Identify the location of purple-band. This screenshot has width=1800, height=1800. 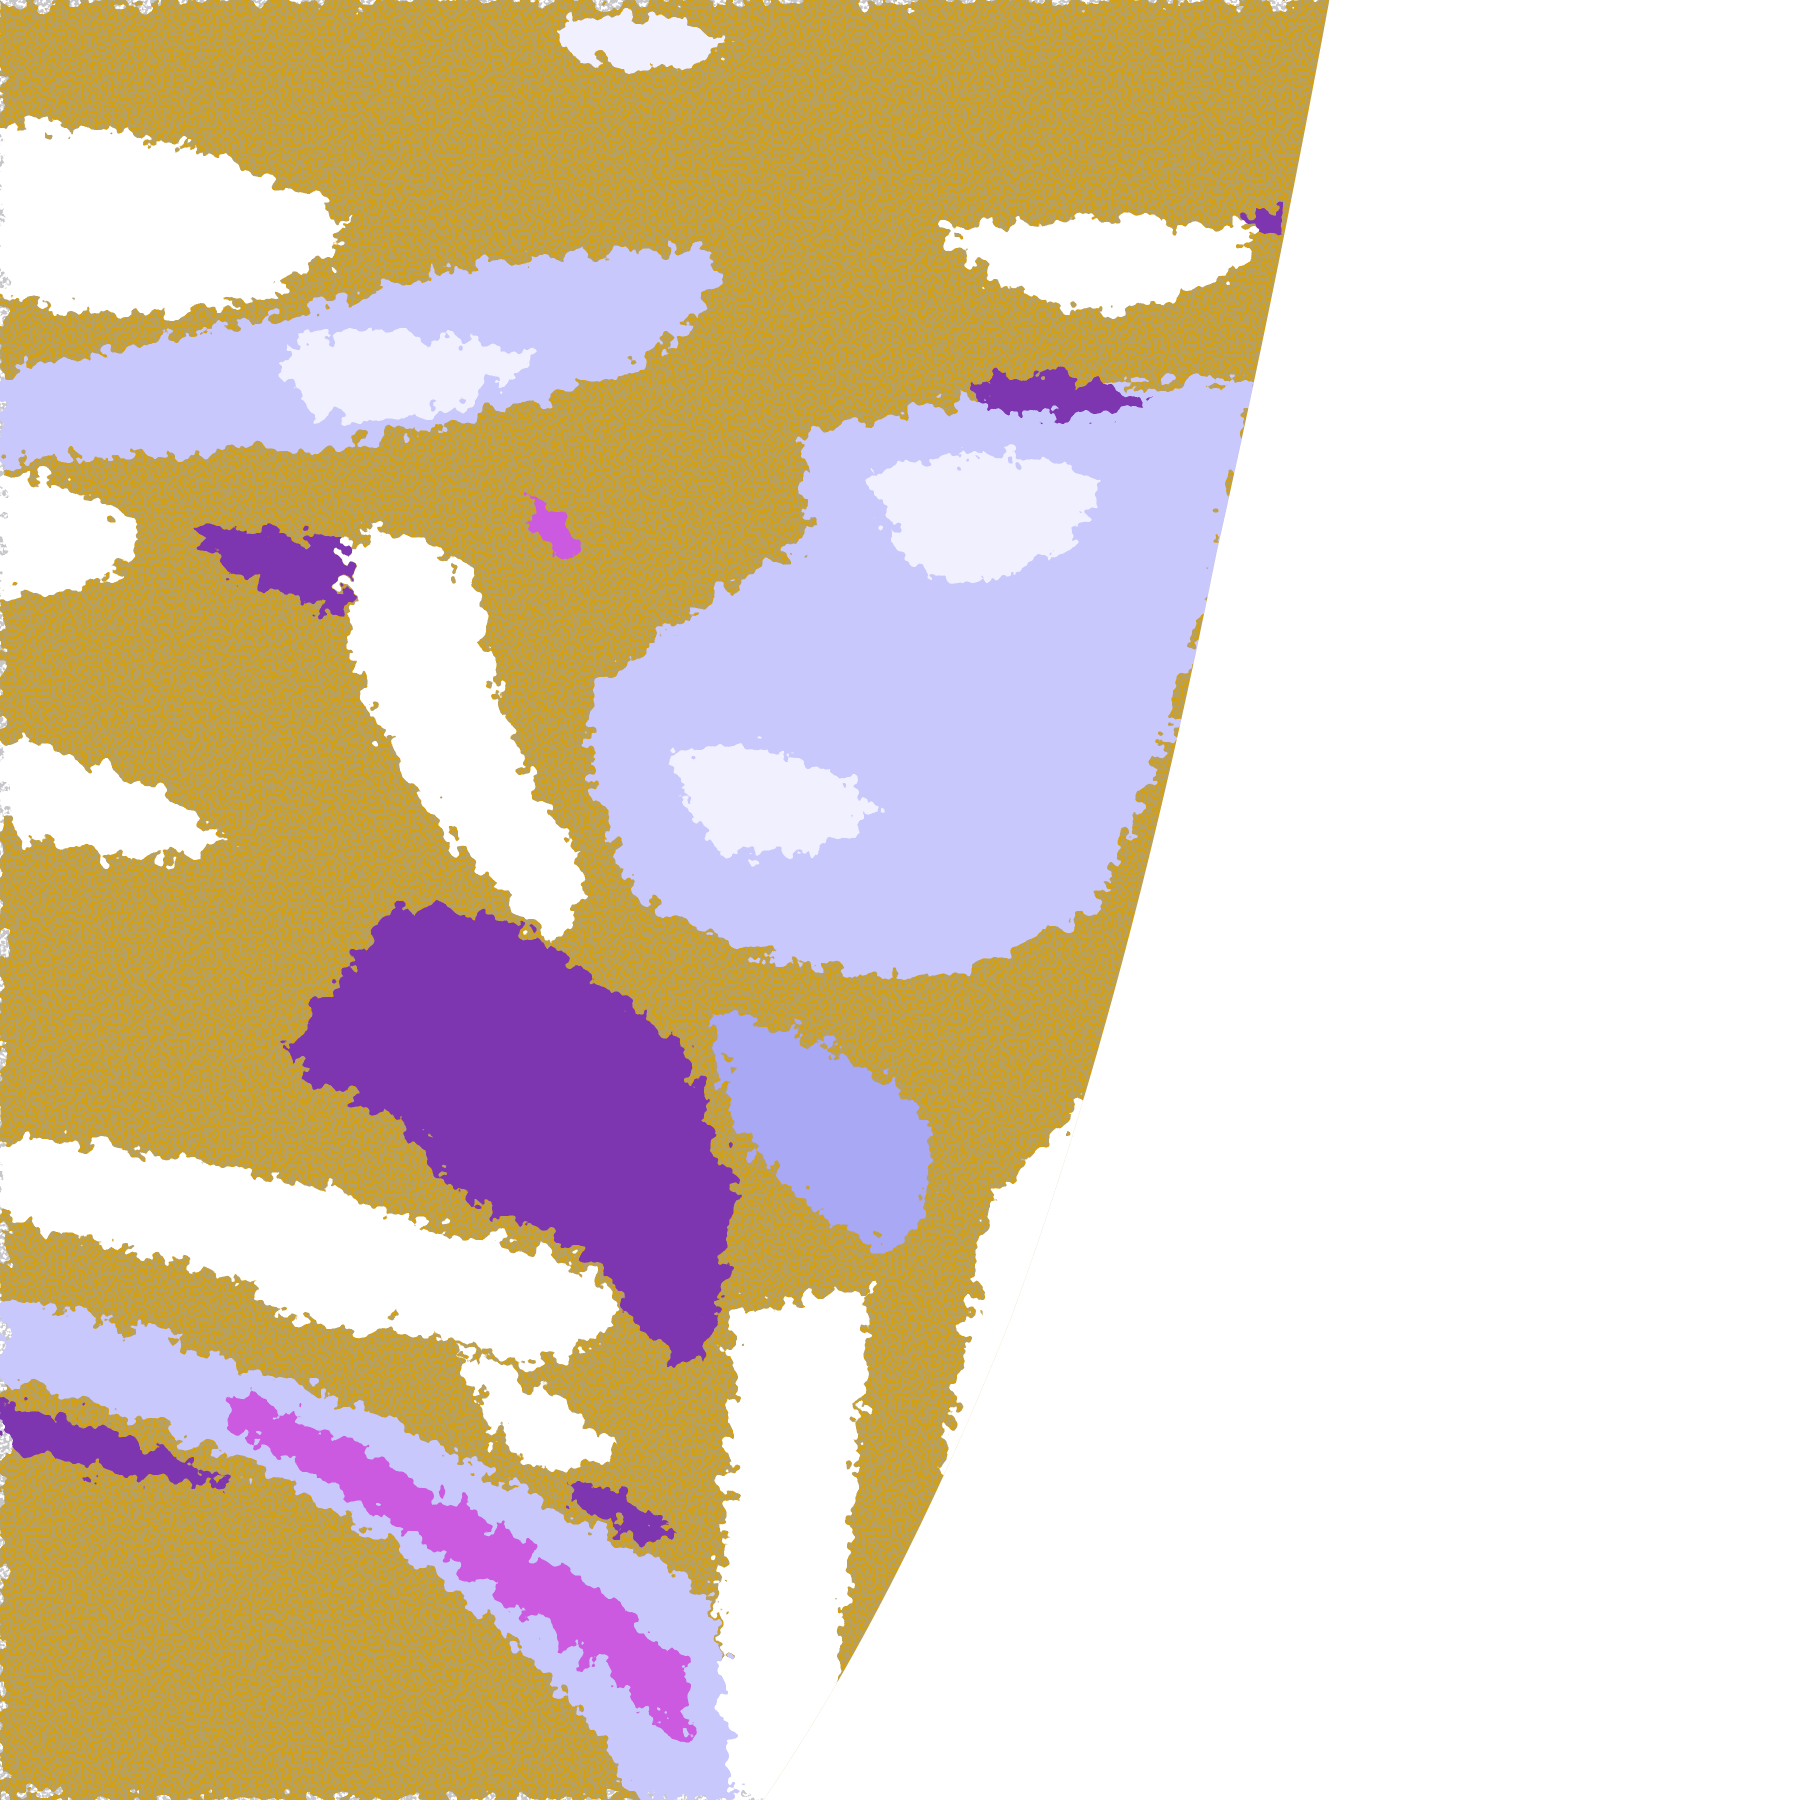
(1061, 396).